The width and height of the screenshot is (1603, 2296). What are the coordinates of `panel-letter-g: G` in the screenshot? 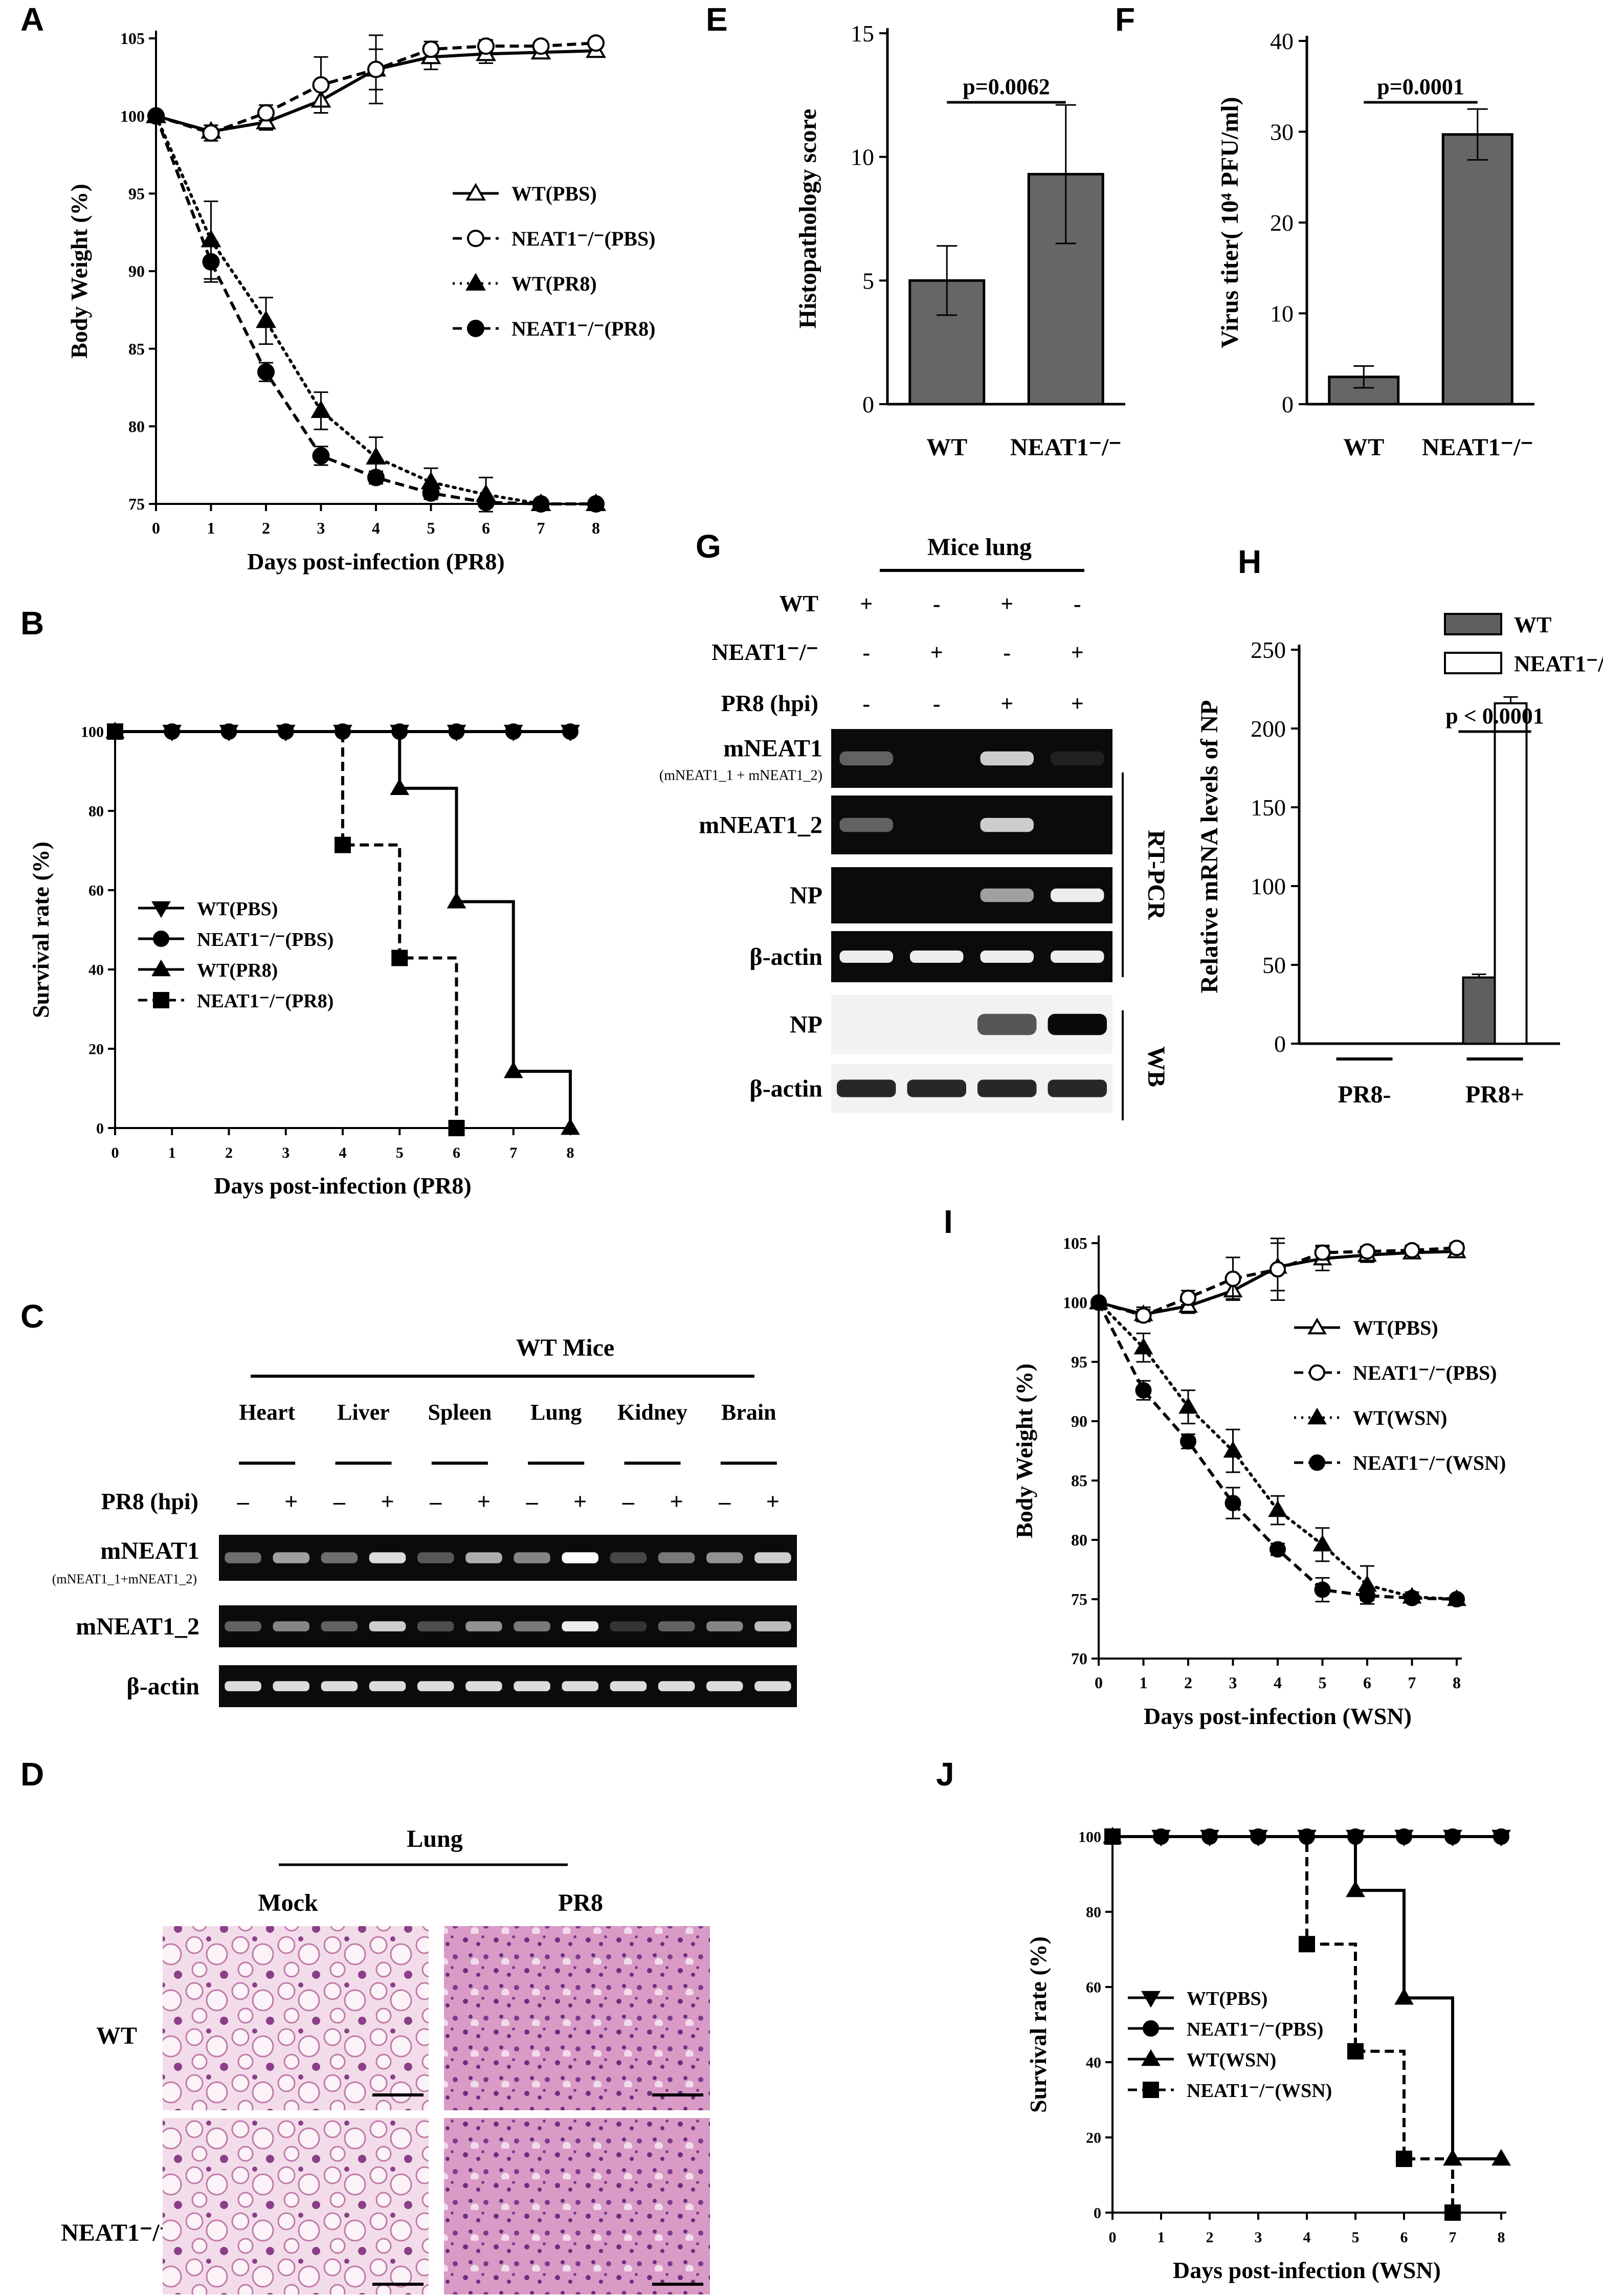 It's located at (708, 546).